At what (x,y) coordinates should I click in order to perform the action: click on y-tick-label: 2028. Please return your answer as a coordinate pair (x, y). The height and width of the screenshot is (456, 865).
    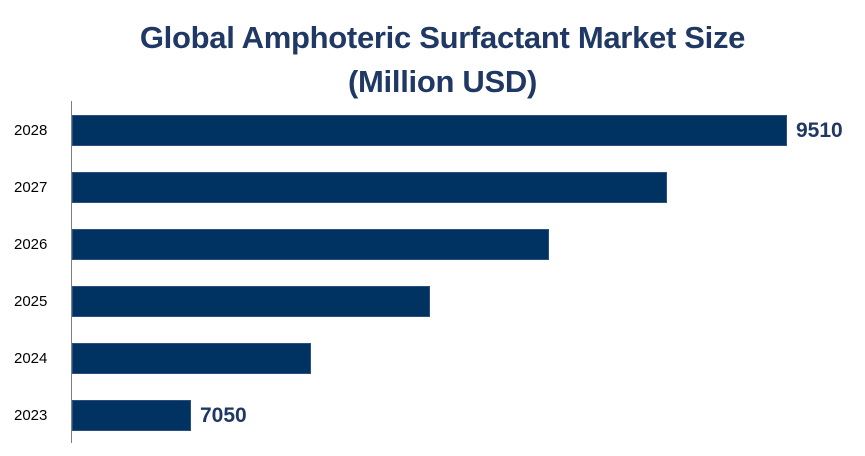
    Looking at the image, I should click on (31, 130).